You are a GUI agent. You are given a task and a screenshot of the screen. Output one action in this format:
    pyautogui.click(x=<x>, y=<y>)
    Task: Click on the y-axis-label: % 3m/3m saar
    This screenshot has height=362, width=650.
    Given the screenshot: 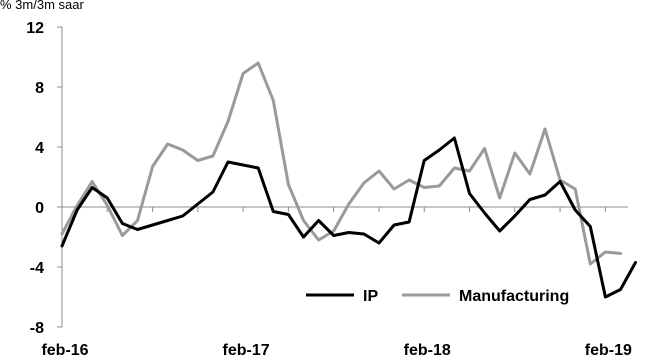 What is the action you would take?
    pyautogui.click(x=42, y=6)
    